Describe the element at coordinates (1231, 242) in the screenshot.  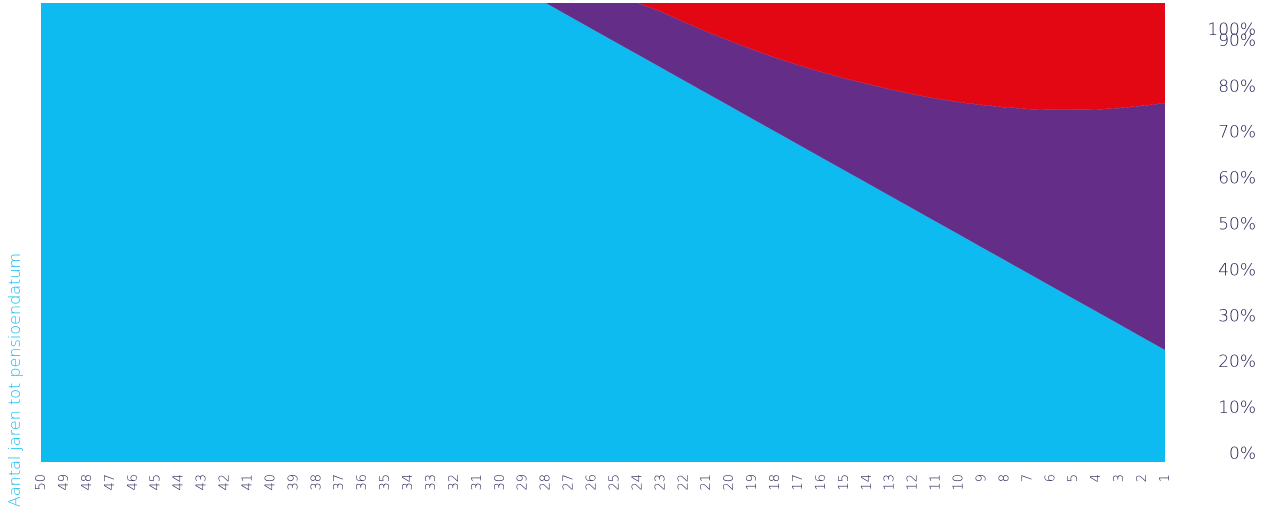
I see `y-axis: 0% 10% 20% 30% 40% 50% 60% 70% 80% 90%100%` at that location.